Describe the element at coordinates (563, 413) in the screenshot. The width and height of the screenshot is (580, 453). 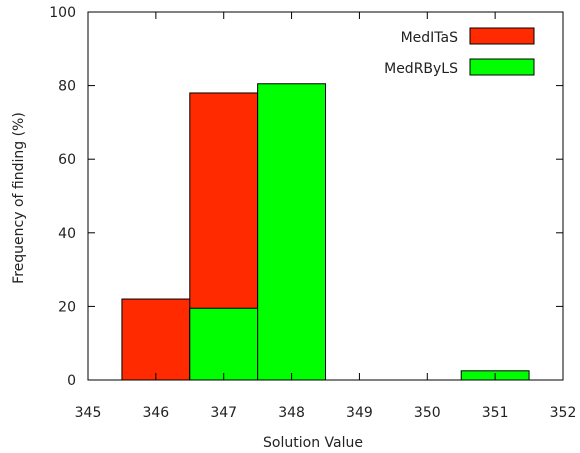
I see `x-tick-label-352: 352` at that location.